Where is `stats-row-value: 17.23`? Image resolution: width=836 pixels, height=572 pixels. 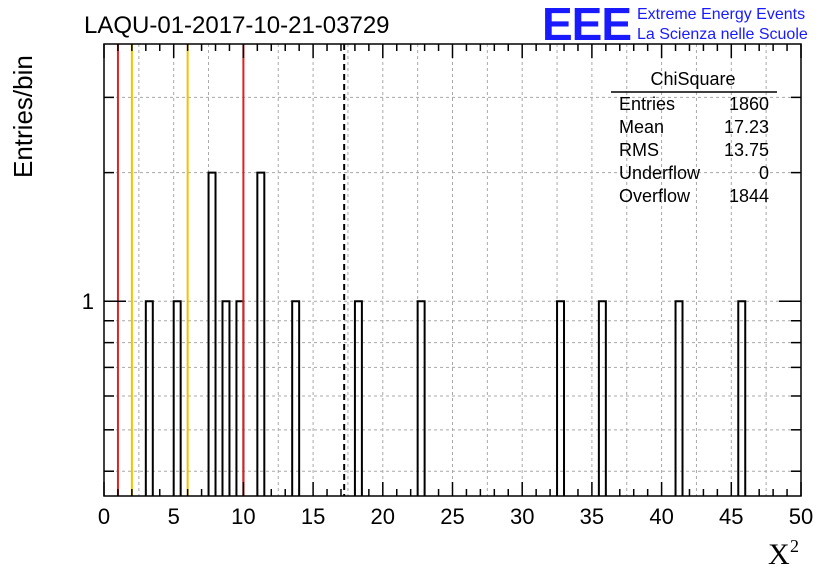 stats-row-value: 17.23 is located at coordinates (746, 127).